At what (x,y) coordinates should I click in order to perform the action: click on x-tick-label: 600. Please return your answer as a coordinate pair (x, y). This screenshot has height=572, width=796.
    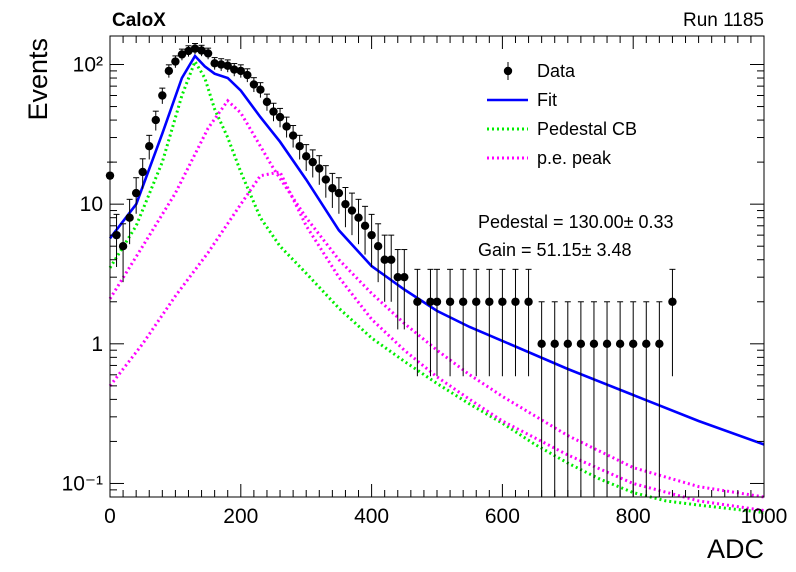
    Looking at the image, I should click on (502, 516).